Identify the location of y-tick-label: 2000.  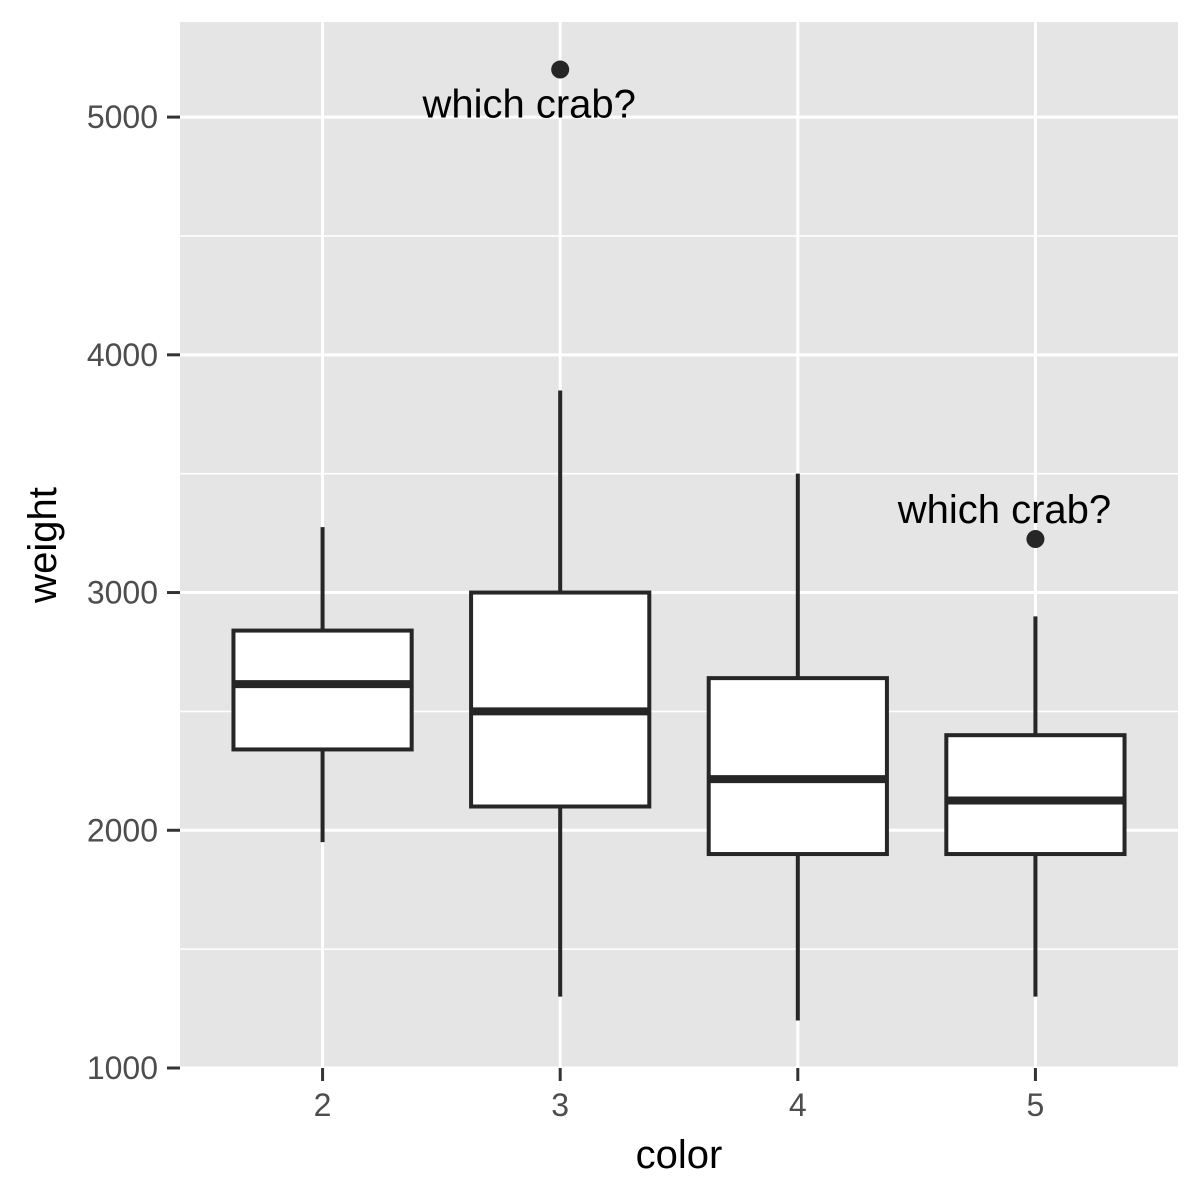
(122, 830).